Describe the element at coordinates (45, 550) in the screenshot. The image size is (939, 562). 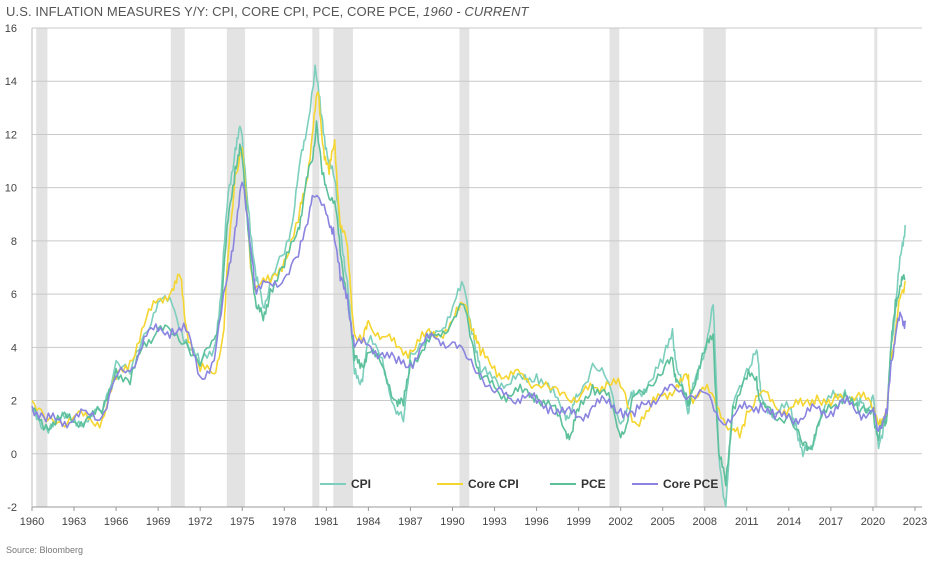
I see `source-note: Source: Bloomberg` at that location.